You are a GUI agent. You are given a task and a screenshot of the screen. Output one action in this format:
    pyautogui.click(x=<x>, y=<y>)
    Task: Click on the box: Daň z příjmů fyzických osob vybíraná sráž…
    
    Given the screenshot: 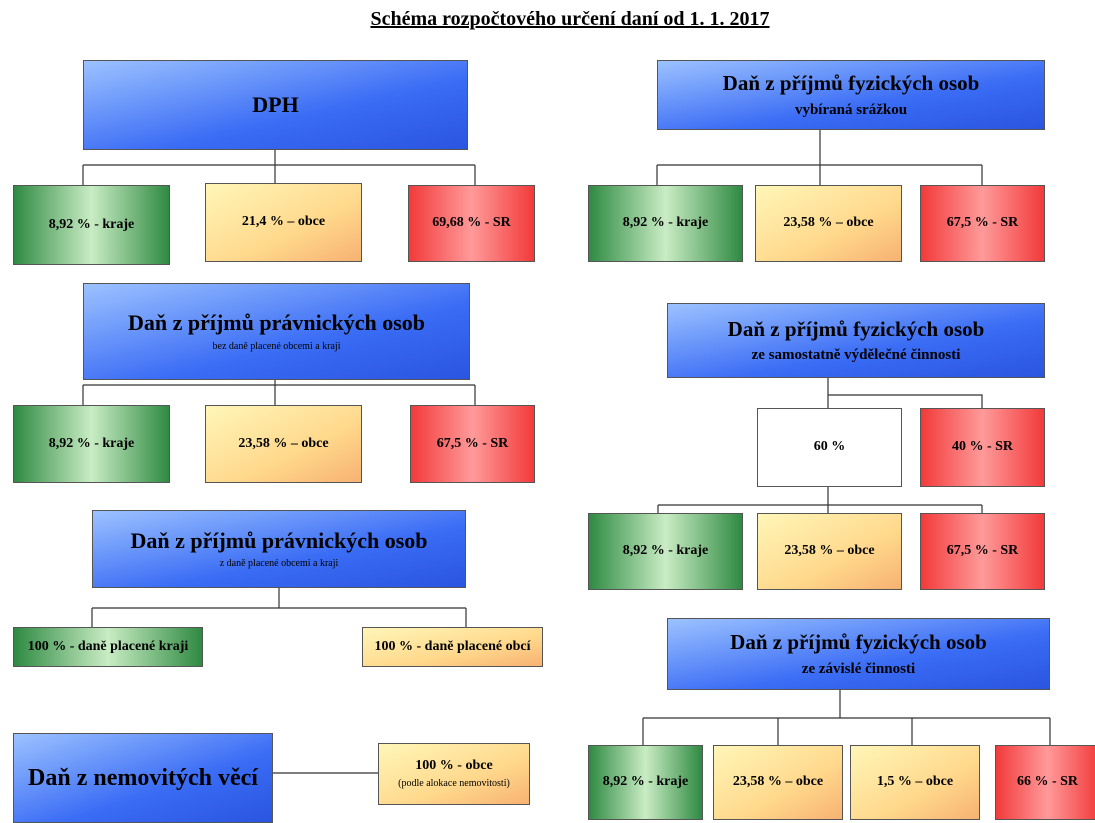 What is the action you would take?
    pyautogui.click(x=851, y=95)
    